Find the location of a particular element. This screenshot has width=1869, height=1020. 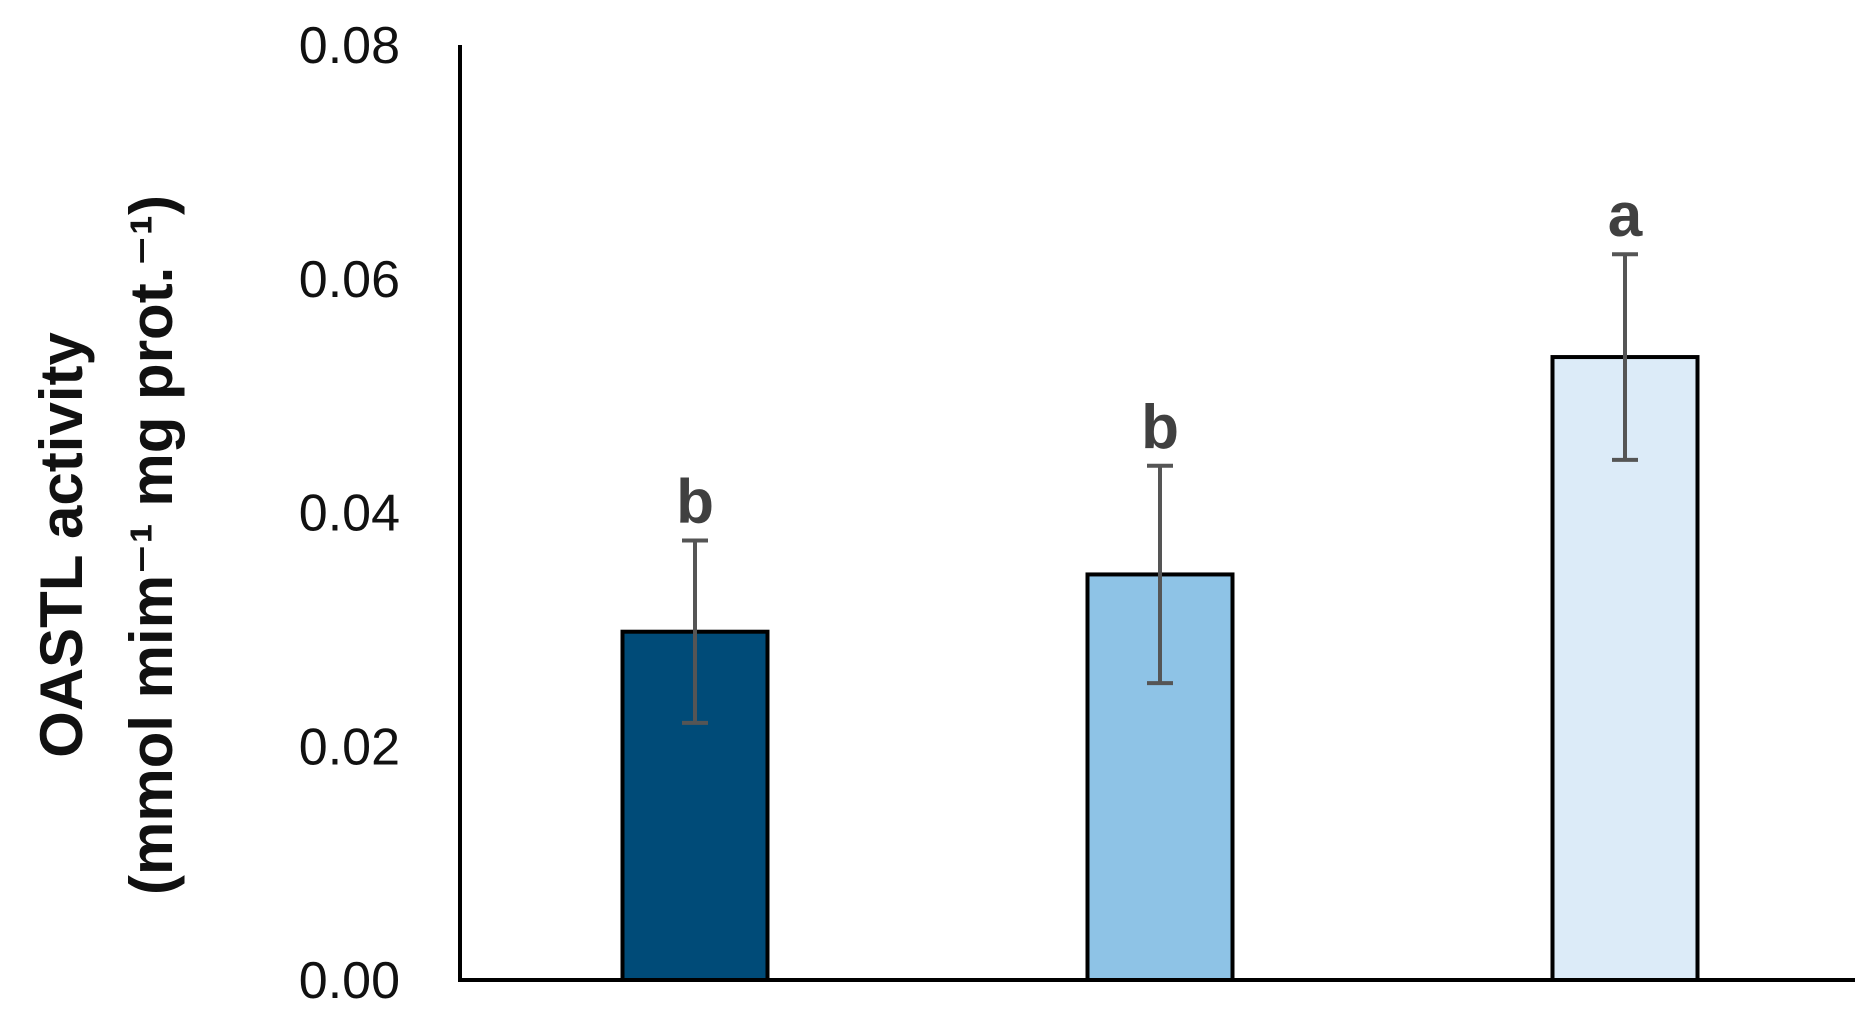

y-tick-label: 0.04 is located at coordinates (349, 514).